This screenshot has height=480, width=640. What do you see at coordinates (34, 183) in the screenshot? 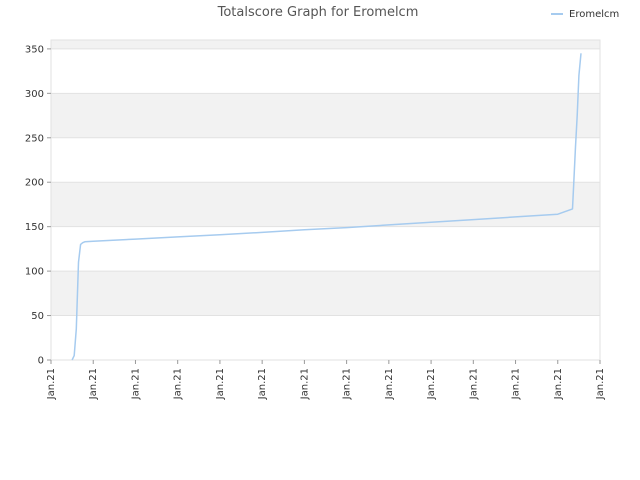
I see `y-tick-label: 200` at bounding box center [34, 183].